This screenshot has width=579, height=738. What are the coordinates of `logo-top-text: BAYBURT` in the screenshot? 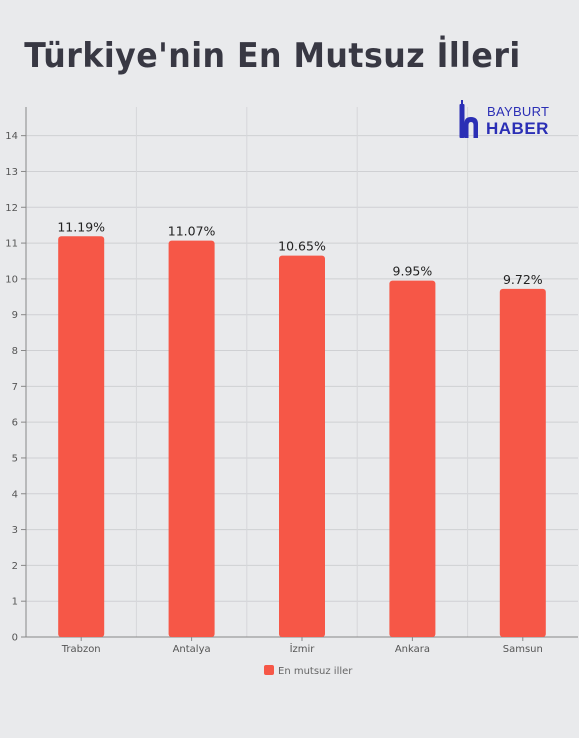 It's located at (518, 111).